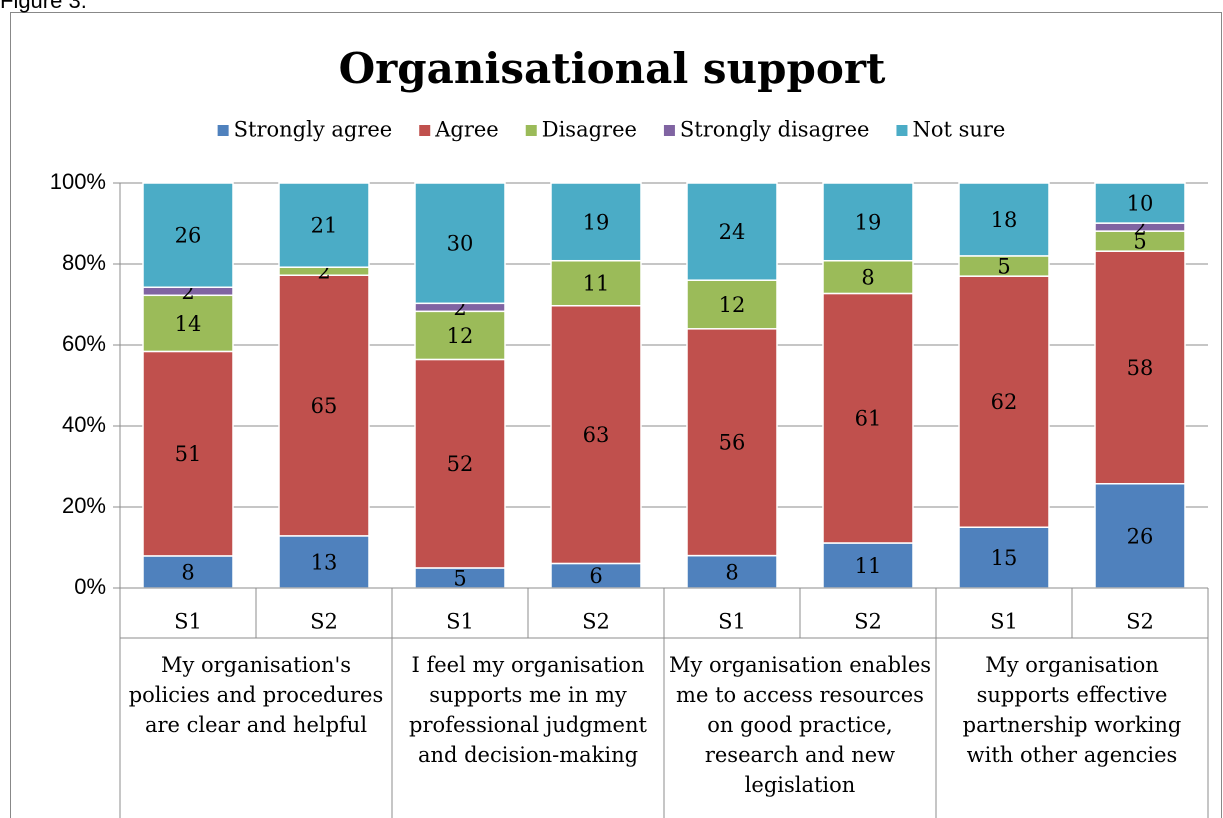 Image resolution: width=1223 pixels, height=818 pixels. I want to click on data-label: 51, so click(188, 454).